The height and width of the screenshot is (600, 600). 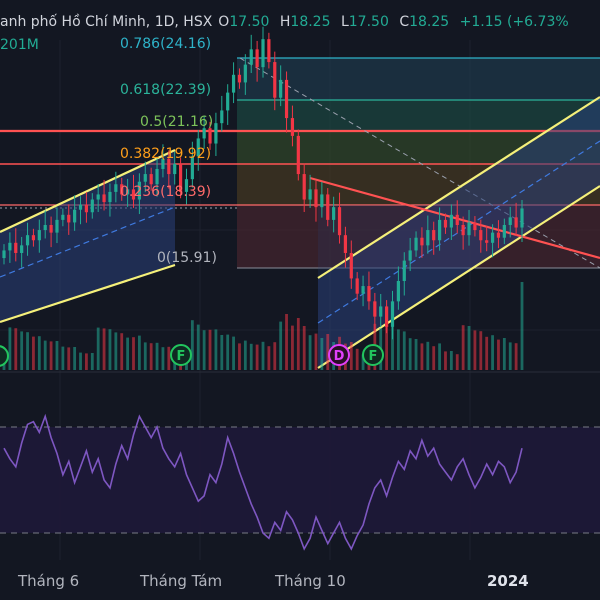 I want to click on close-value: 18.25, so click(x=429, y=22).